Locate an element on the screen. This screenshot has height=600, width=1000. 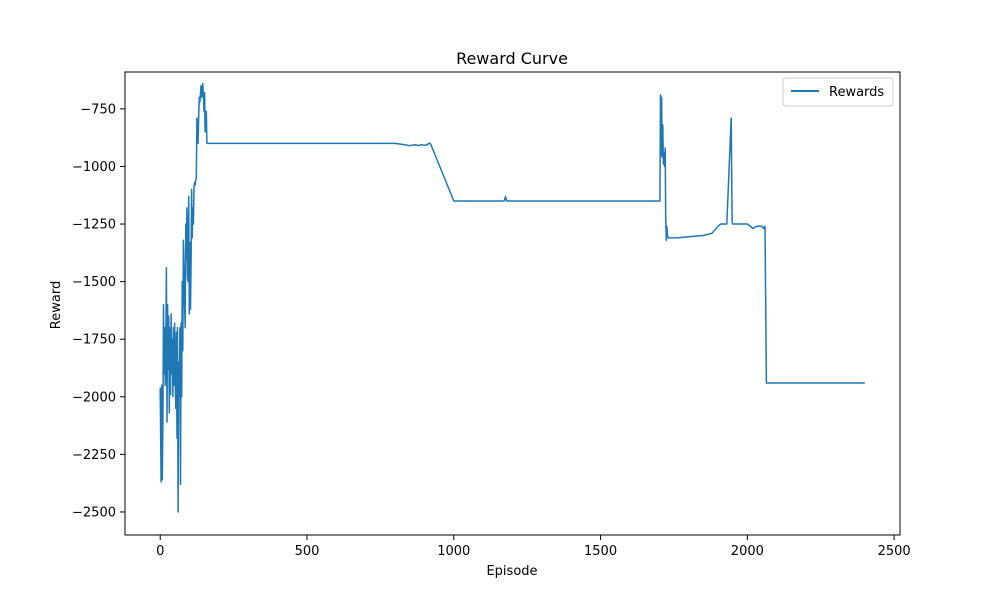
y-tick-label: −1750 is located at coordinates (94, 340).